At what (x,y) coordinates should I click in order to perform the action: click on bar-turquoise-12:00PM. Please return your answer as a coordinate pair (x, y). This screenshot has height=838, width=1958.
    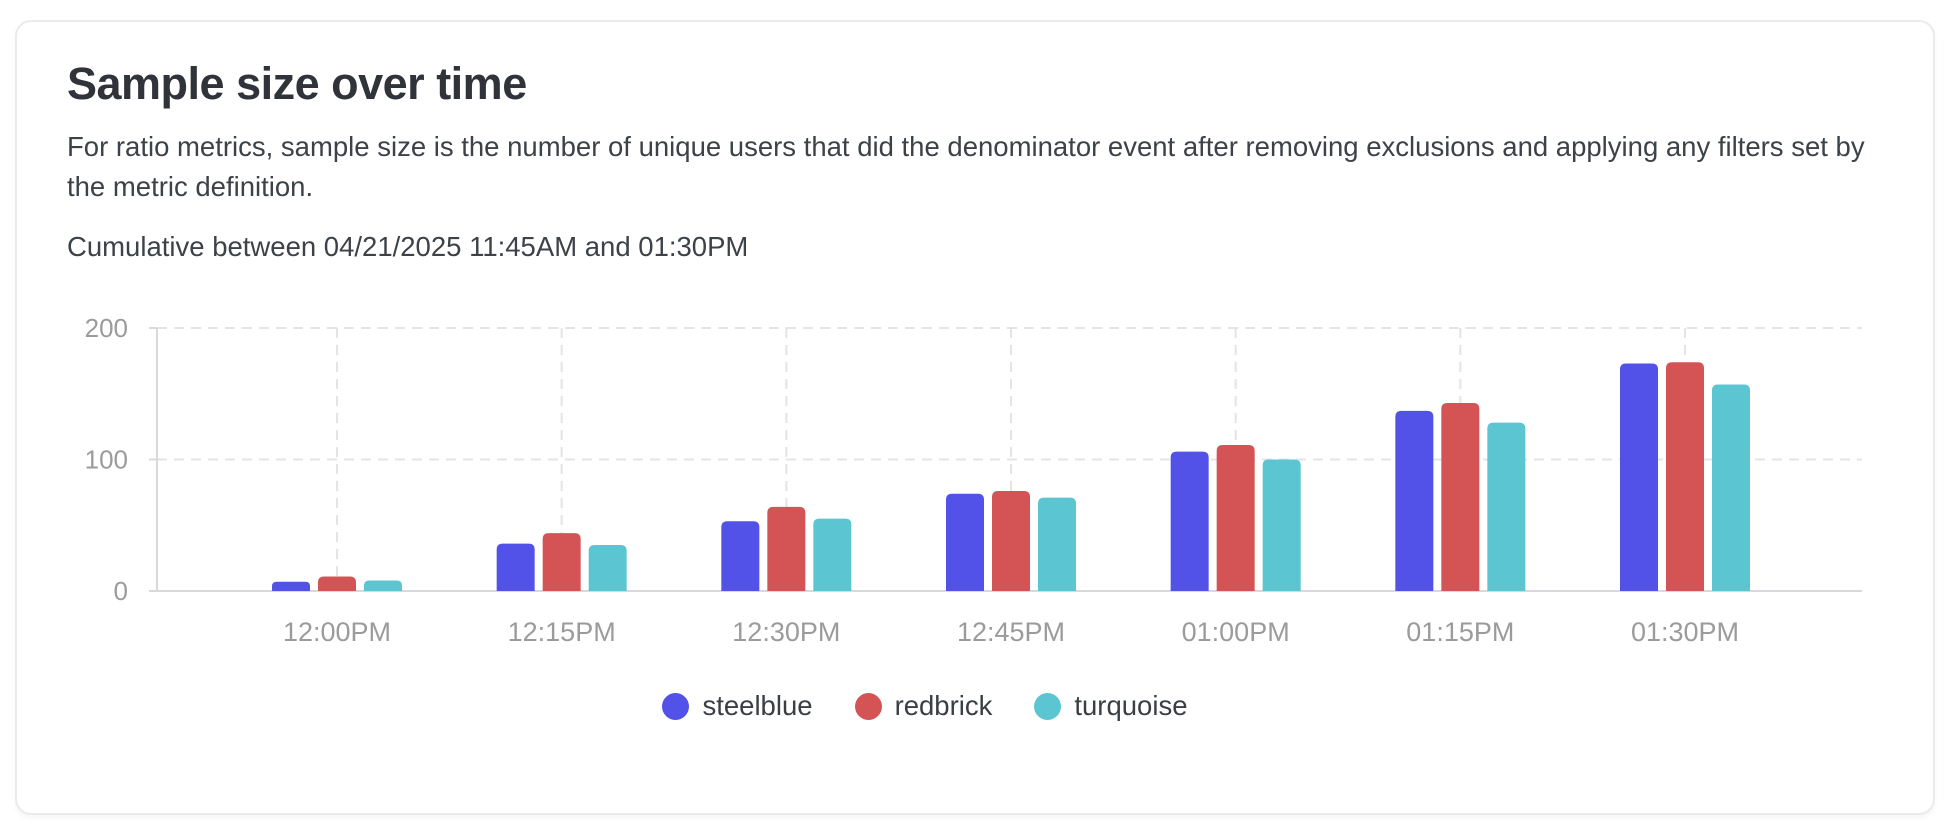
    Looking at the image, I should click on (383, 585).